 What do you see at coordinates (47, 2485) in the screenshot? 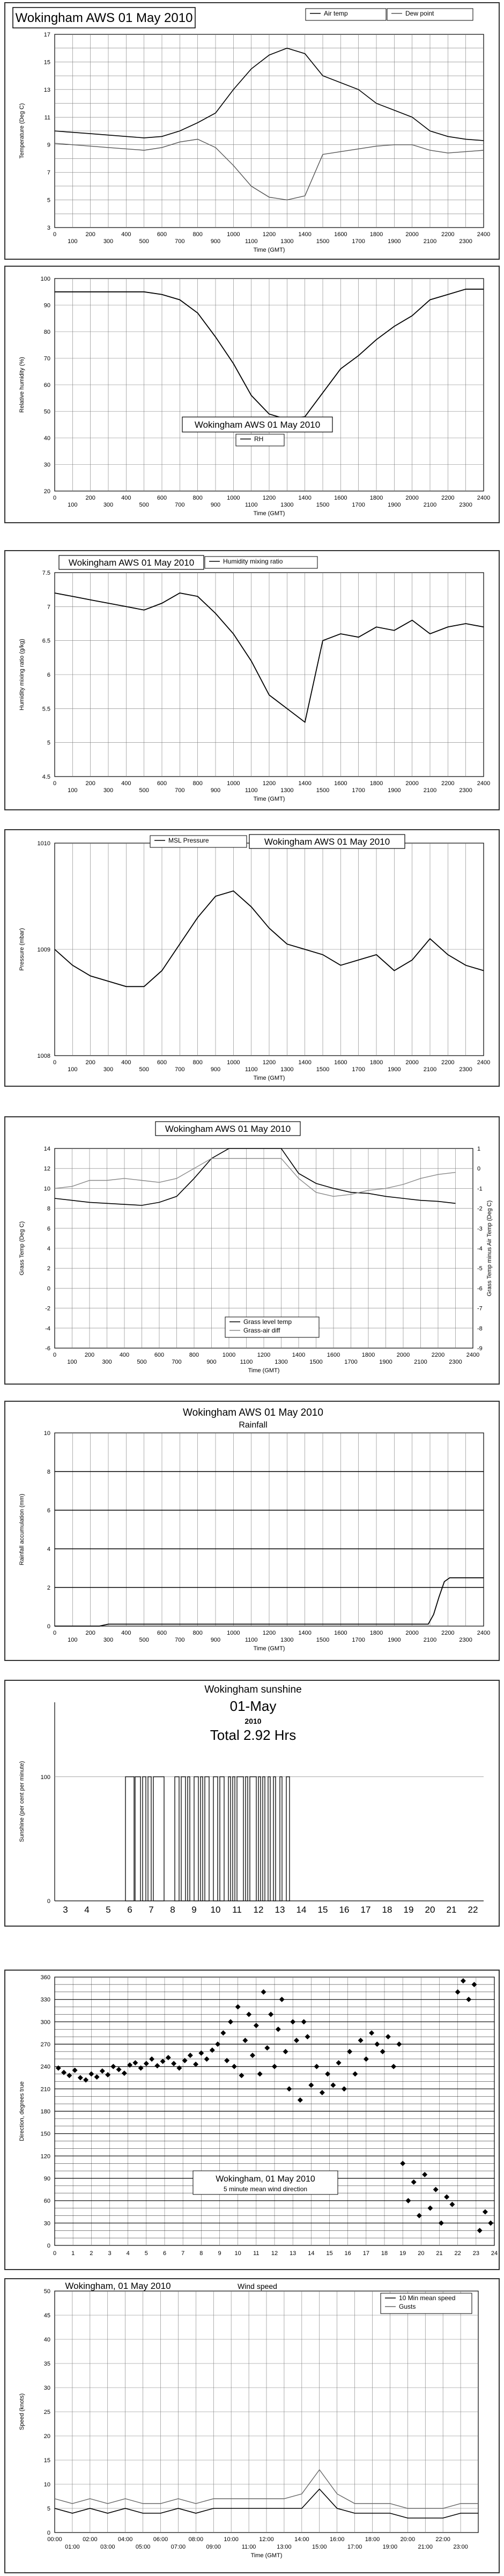
I see `y-tick-label: 10` at bounding box center [47, 2485].